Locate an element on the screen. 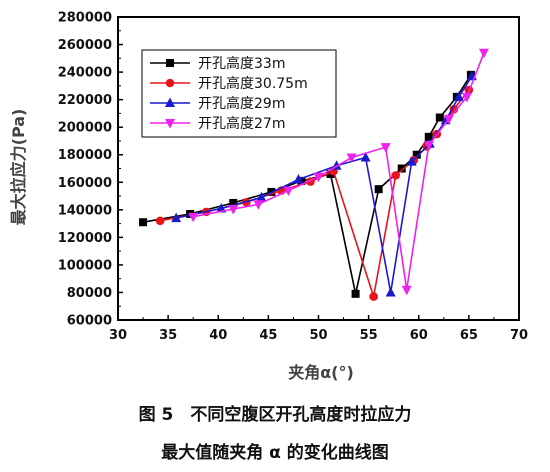 This screenshot has height=472, width=550. y-tick-label: 280000 is located at coordinates (85, 18).